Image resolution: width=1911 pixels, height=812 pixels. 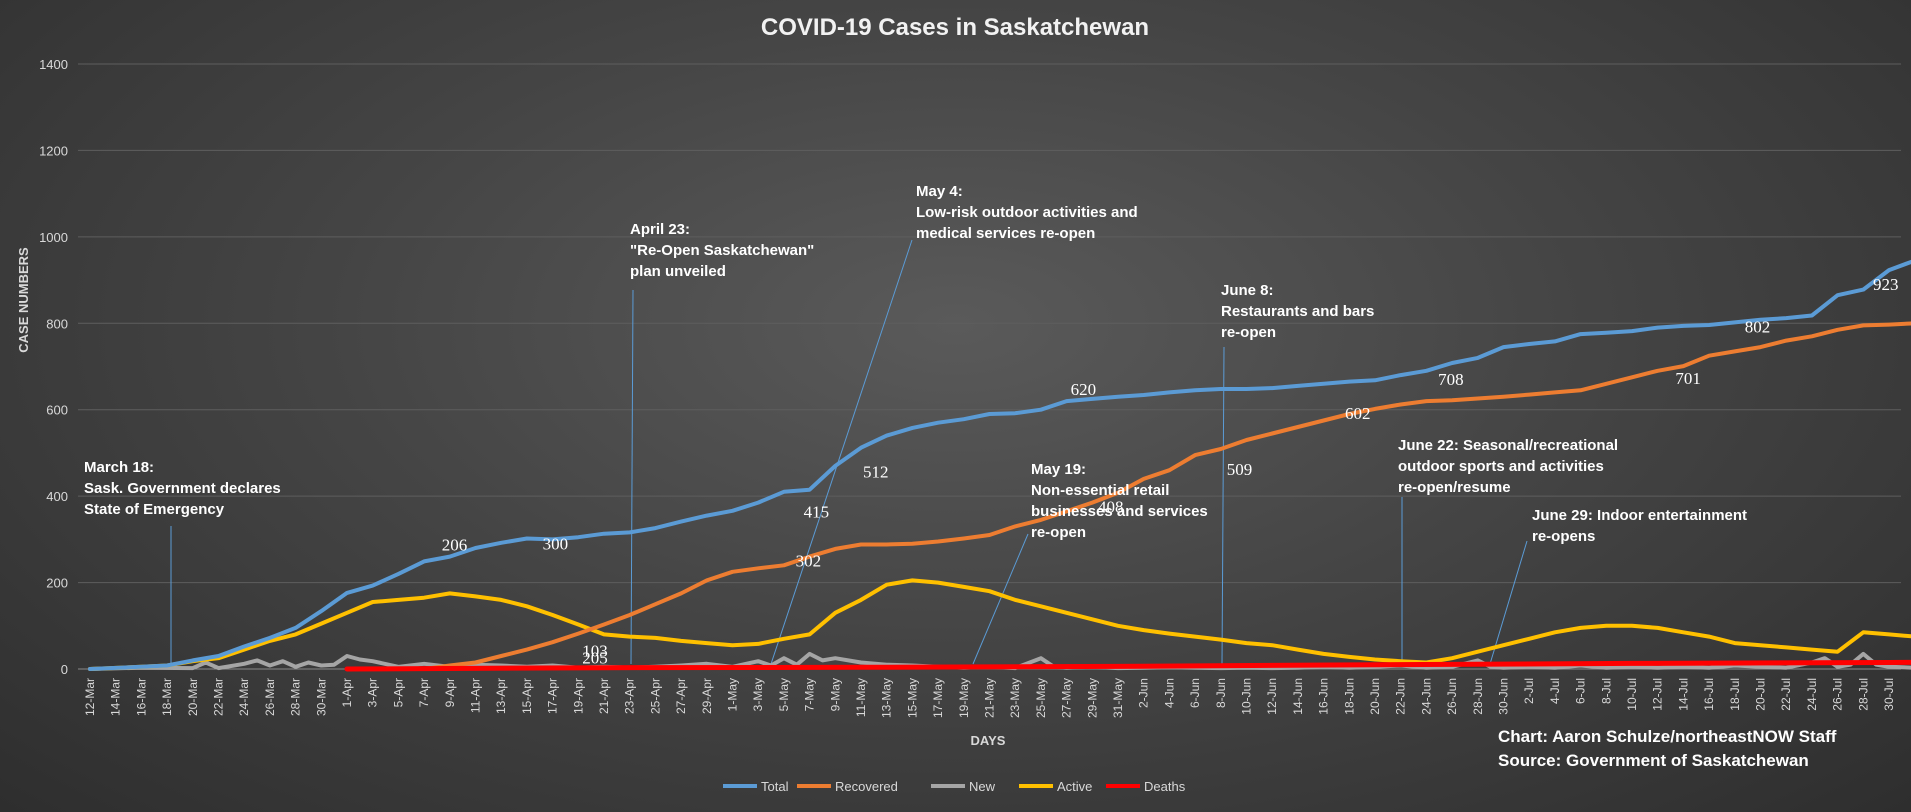 I want to click on credit-author: Chart: Aaron Schulze/northeastNOW Staff, so click(x=1667, y=736).